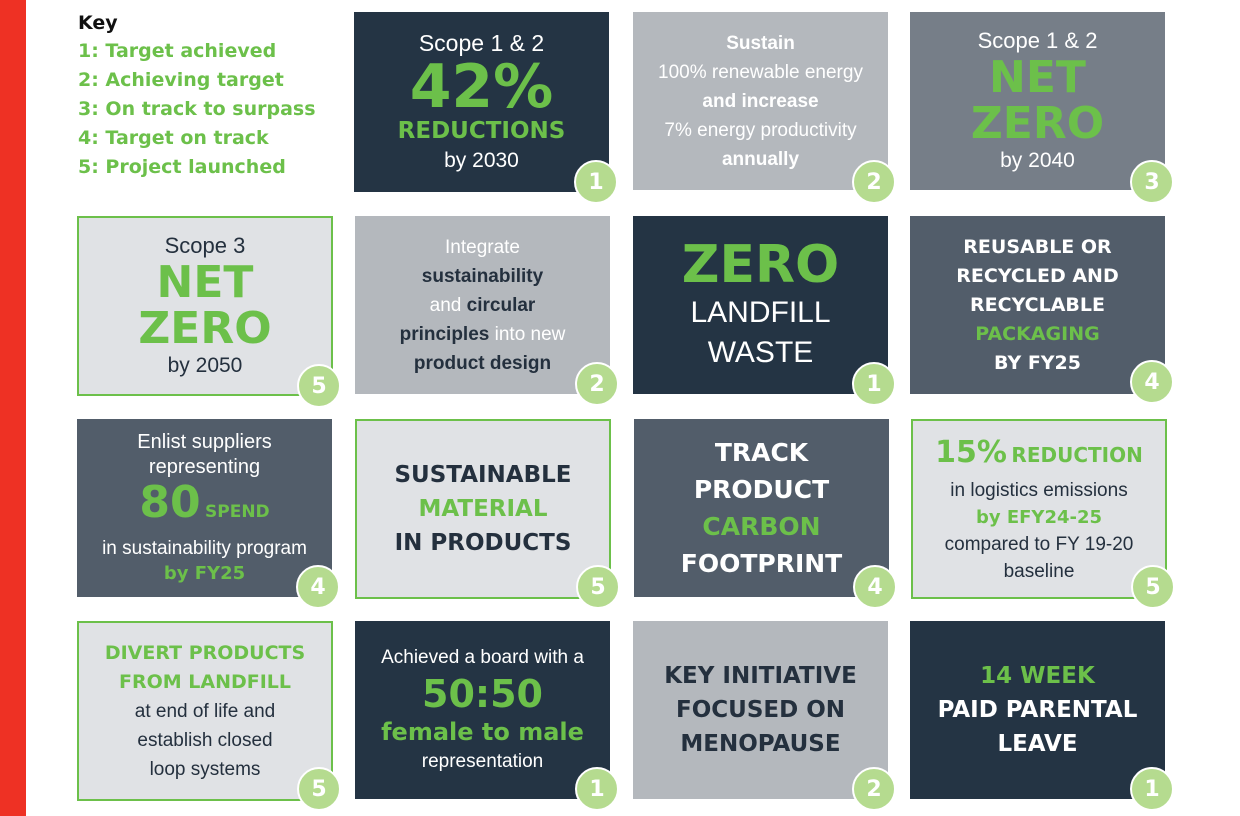 This screenshot has width=1240, height=816. Describe the element at coordinates (205, 245) in the screenshot. I see `tile-text: Scope 3` at that location.